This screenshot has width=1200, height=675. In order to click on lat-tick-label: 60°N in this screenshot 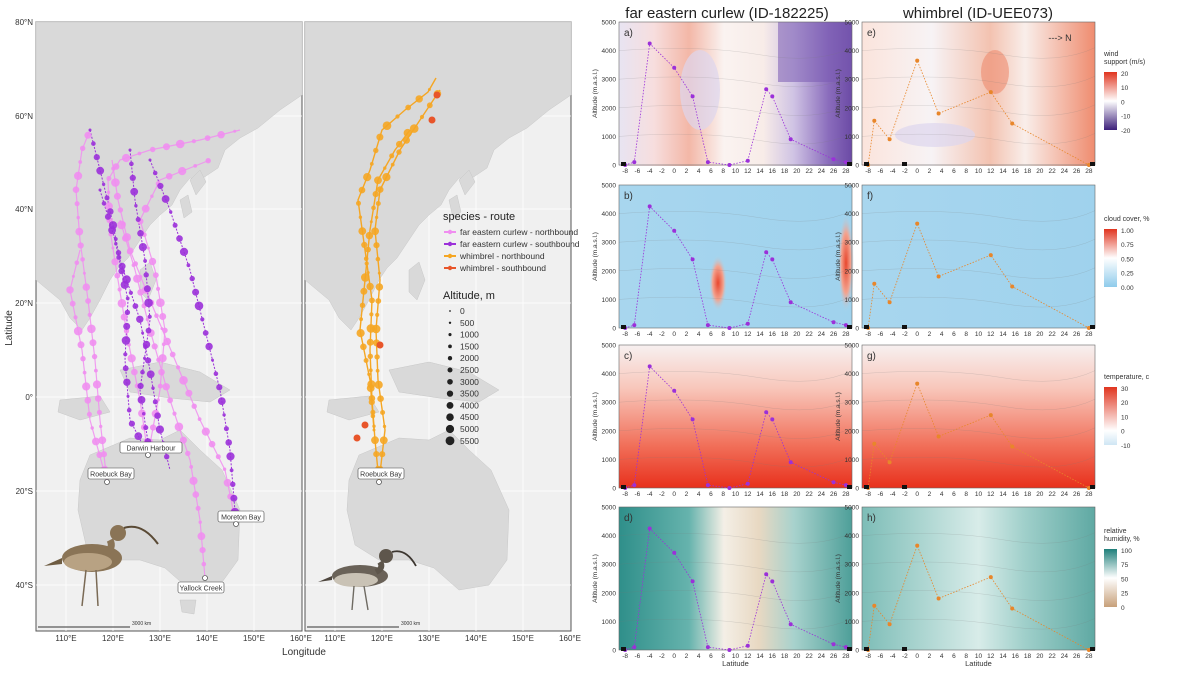, I will do `click(24, 116)`.